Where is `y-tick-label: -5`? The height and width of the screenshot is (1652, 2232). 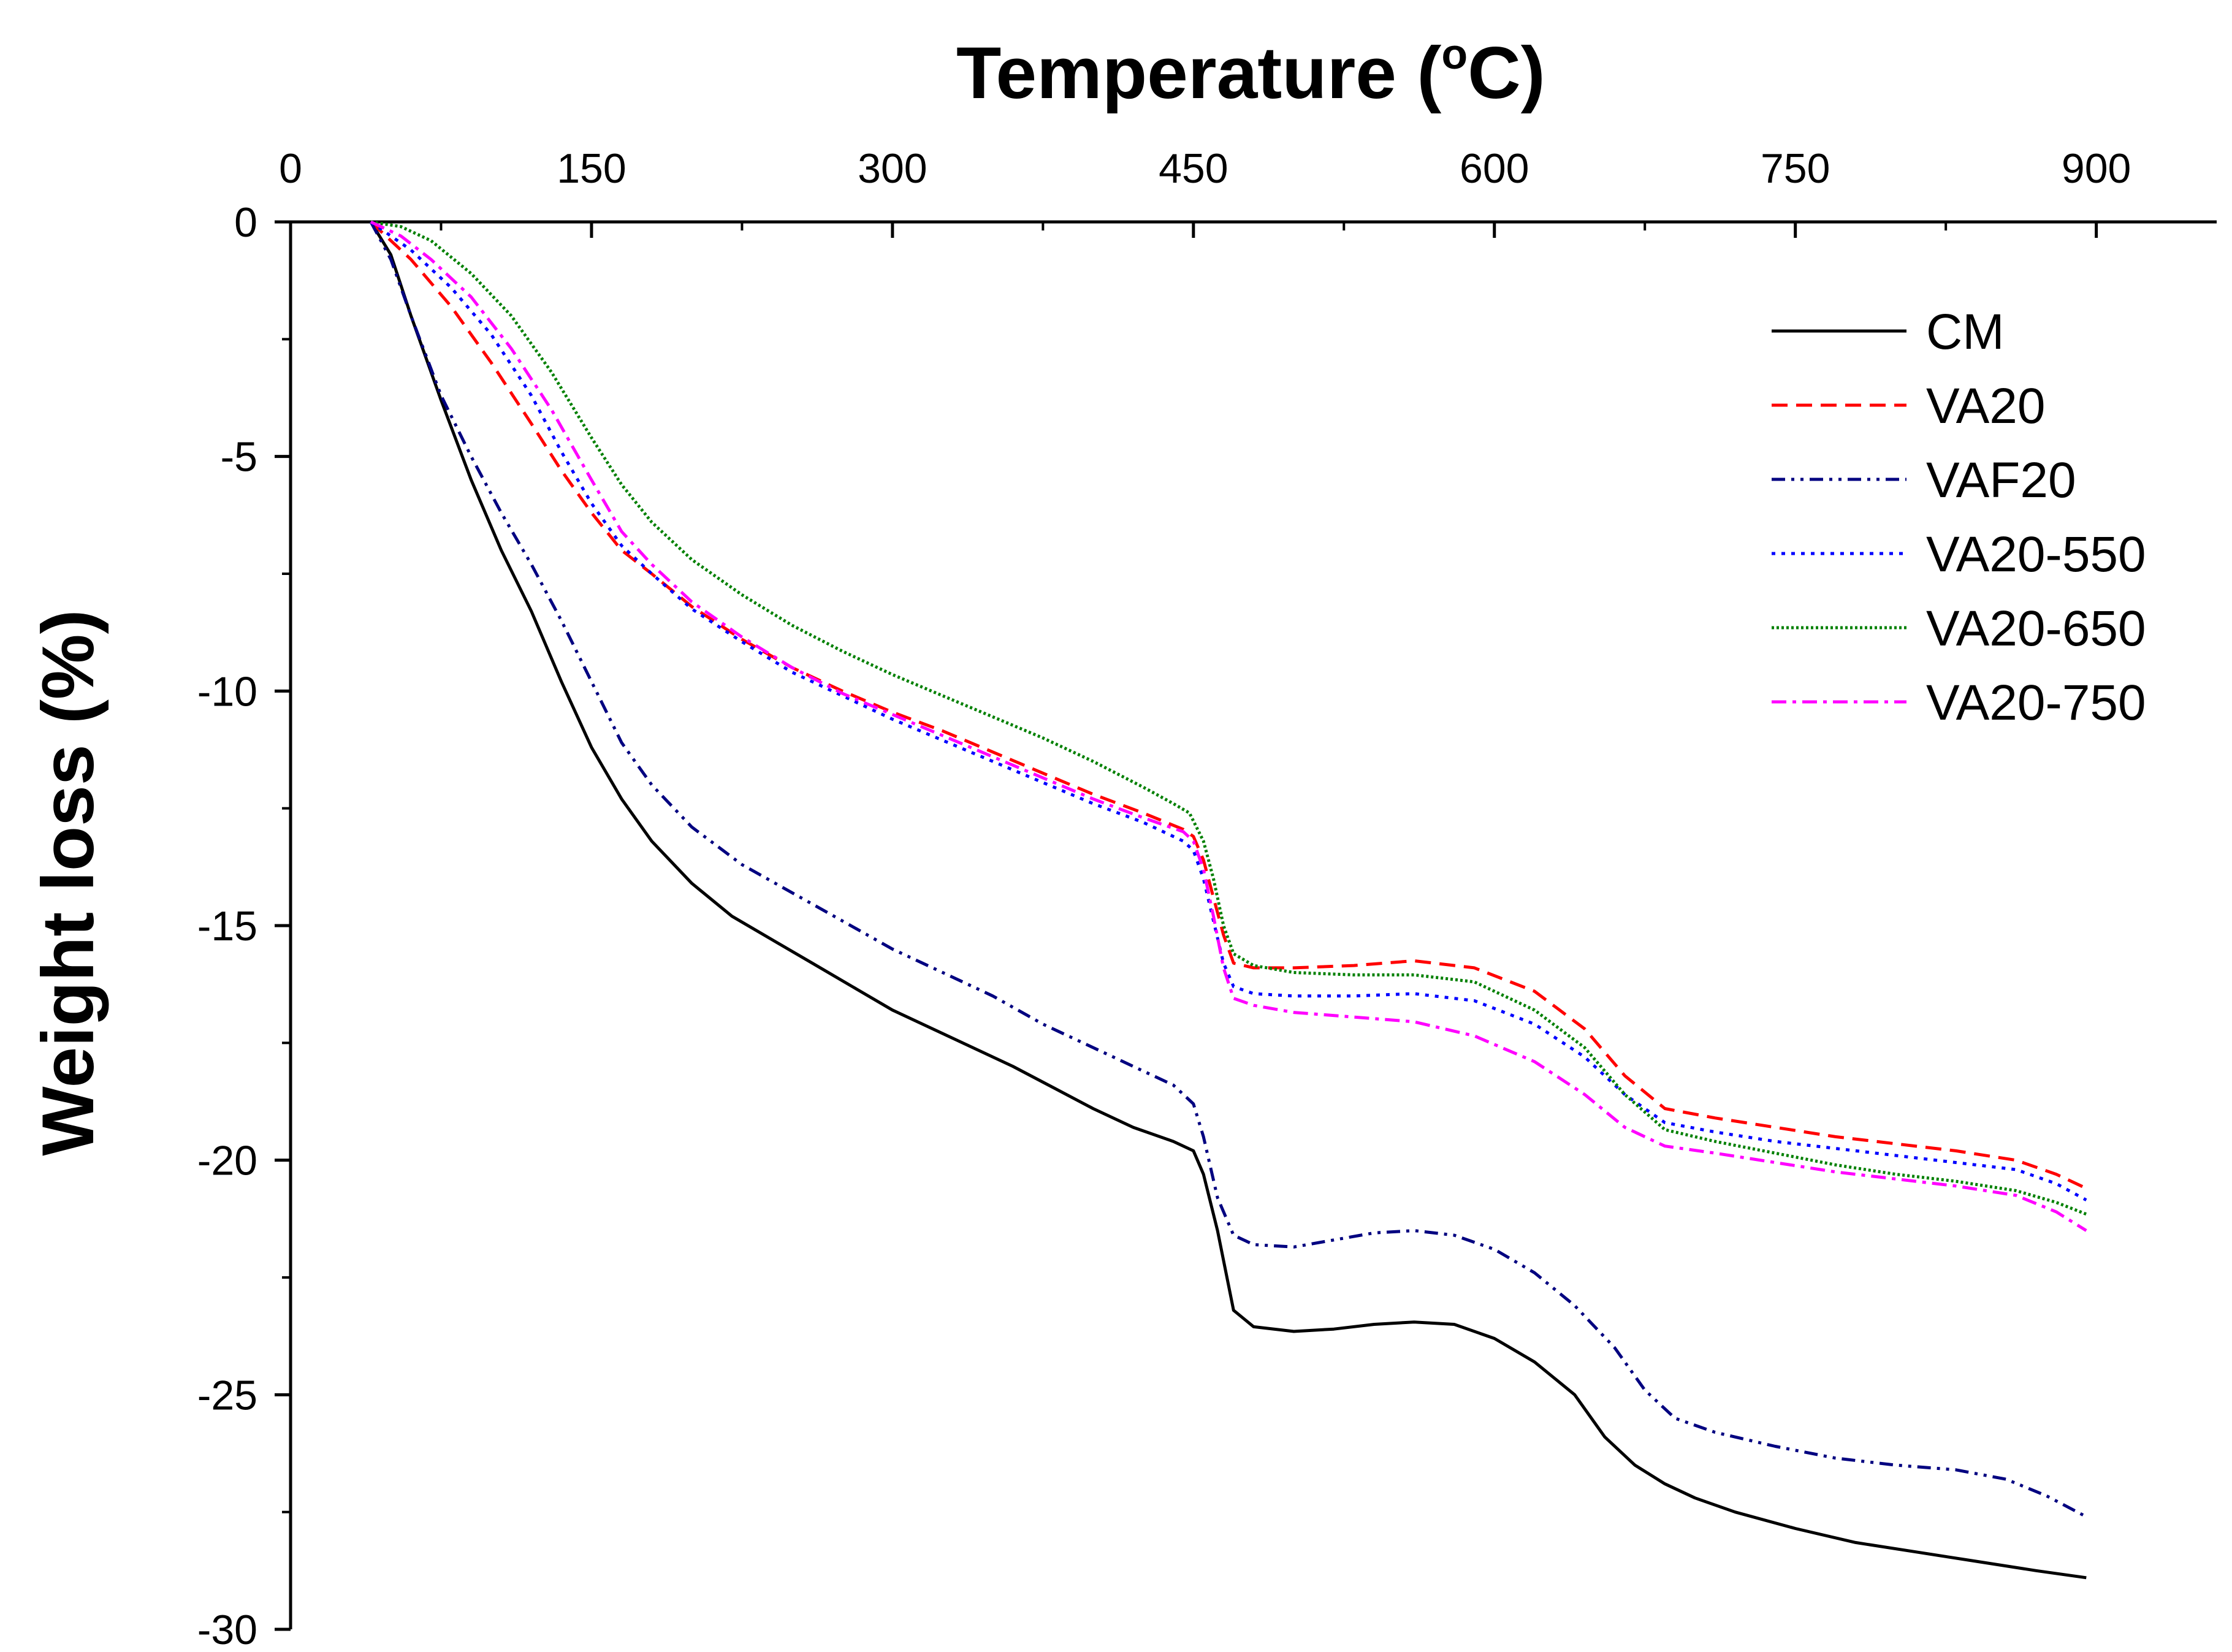 y-tick-label: -5 is located at coordinates (239, 457).